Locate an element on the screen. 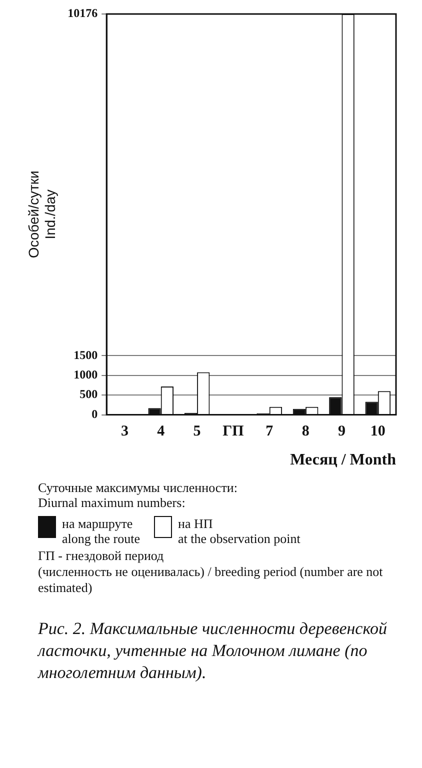 The width and height of the screenshot is (422, 768). y-tick-label: 10176 is located at coordinates (83, 13).